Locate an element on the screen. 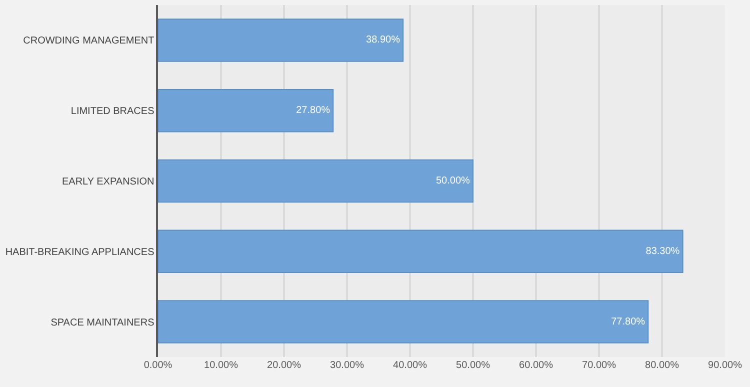  x-tick-label: 20.00% is located at coordinates (284, 365).